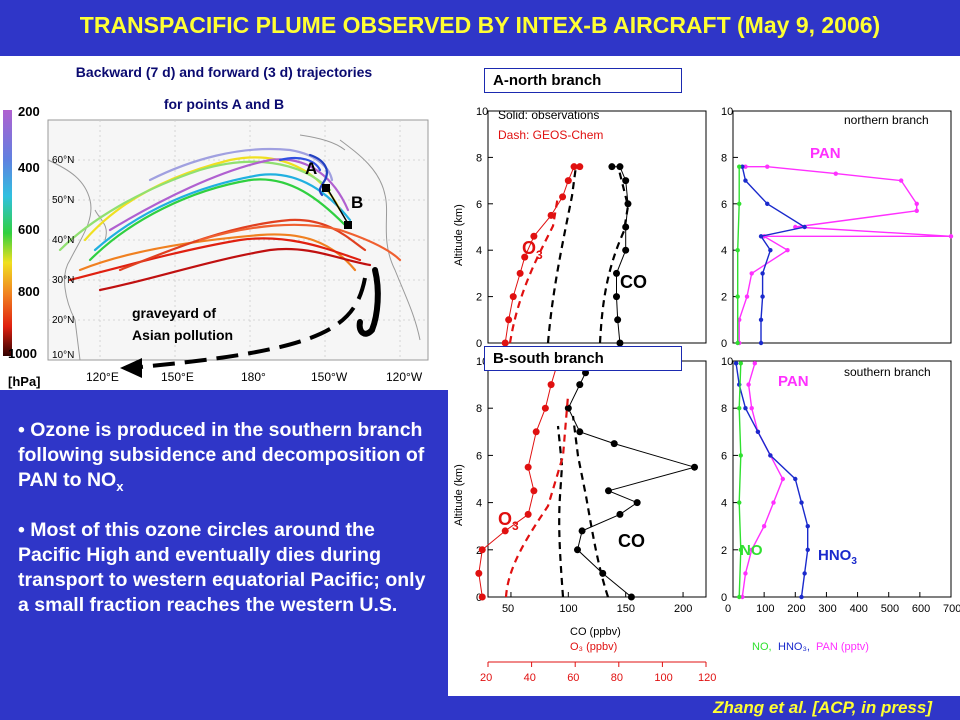 The image size is (960, 720). I want to click on pressure-colorbar, so click(7, 233).